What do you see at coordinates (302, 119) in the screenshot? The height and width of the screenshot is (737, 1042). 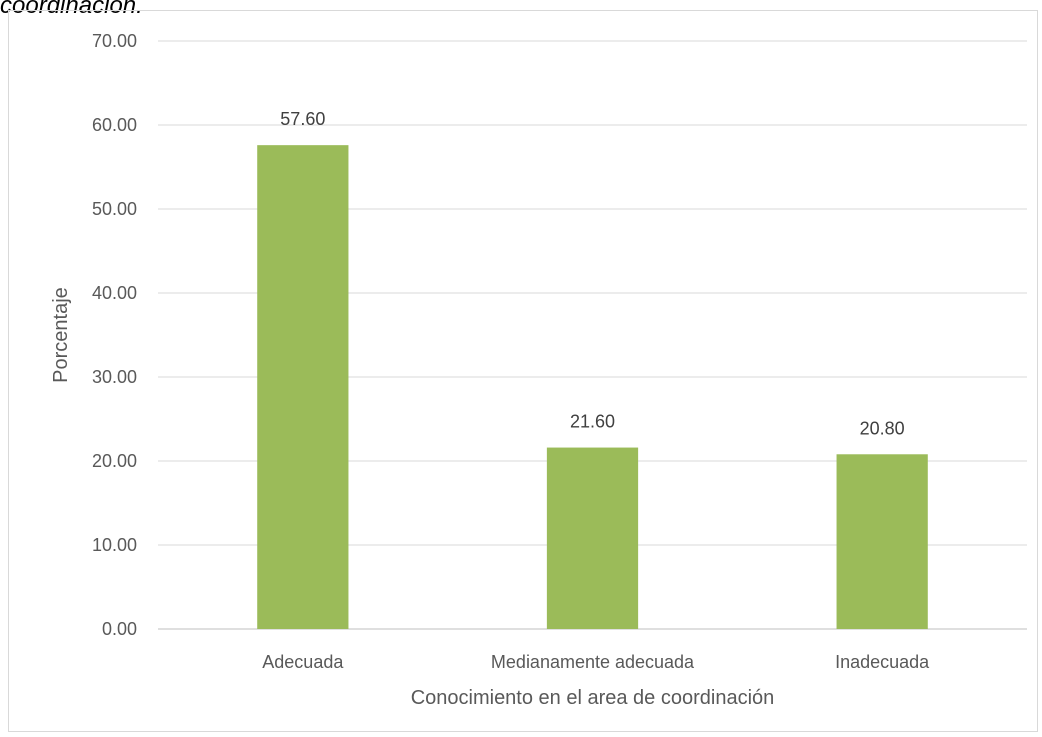 I see `data-label: 57.60` at bounding box center [302, 119].